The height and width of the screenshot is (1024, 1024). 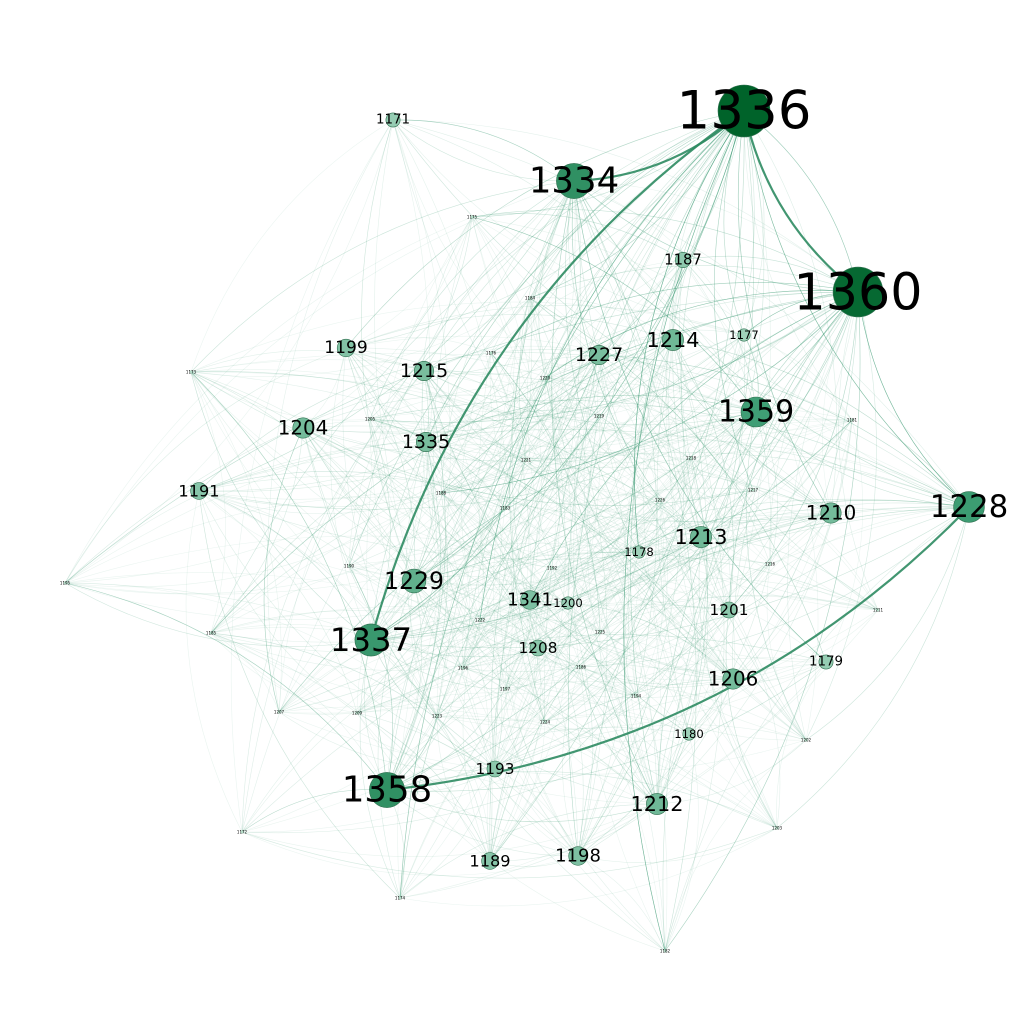 I want to click on node-label-minor: 1195, so click(x=65, y=583).